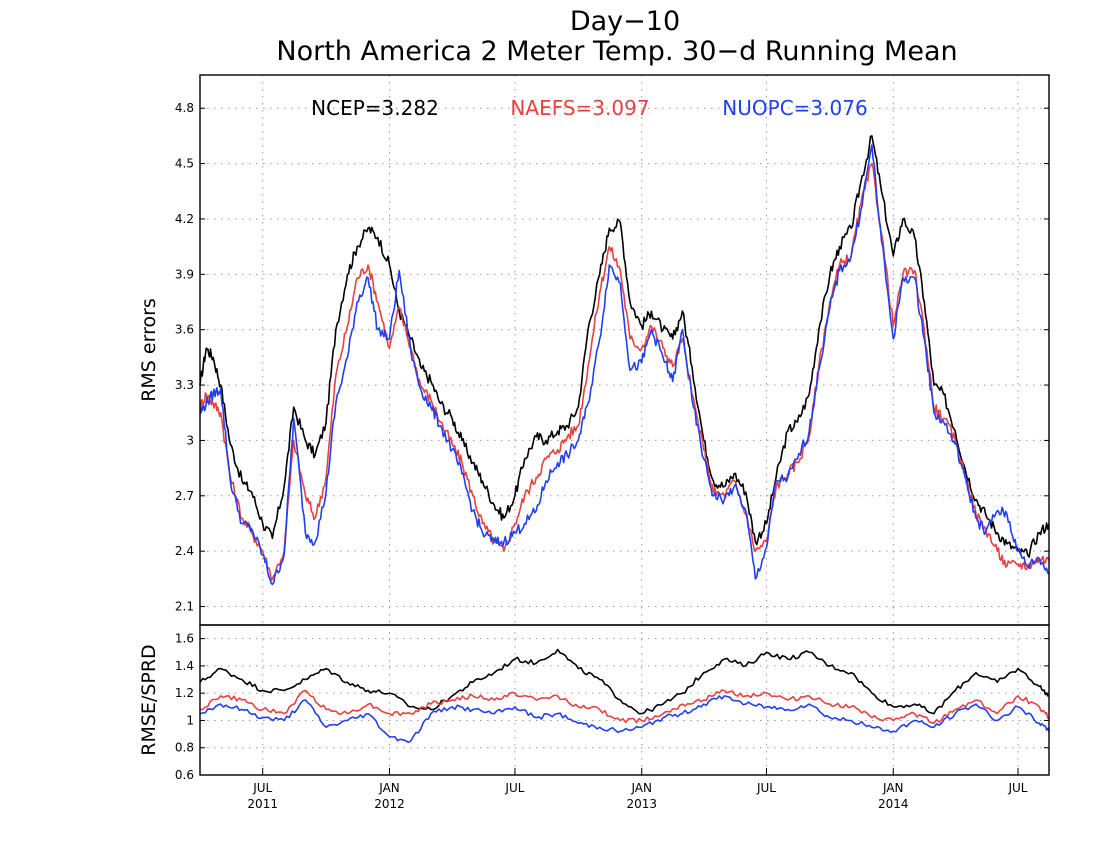 The height and width of the screenshot is (850, 1100). I want to click on bottom-panel-frame, so click(624, 700).